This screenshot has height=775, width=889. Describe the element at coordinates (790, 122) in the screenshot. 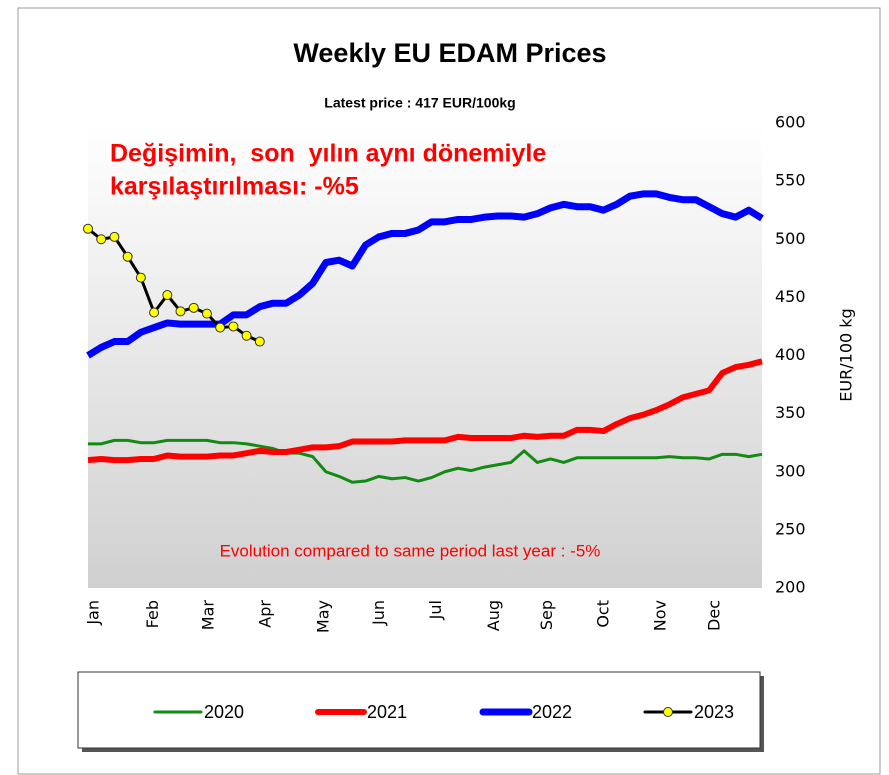

I see `y-tick-label: 600` at that location.